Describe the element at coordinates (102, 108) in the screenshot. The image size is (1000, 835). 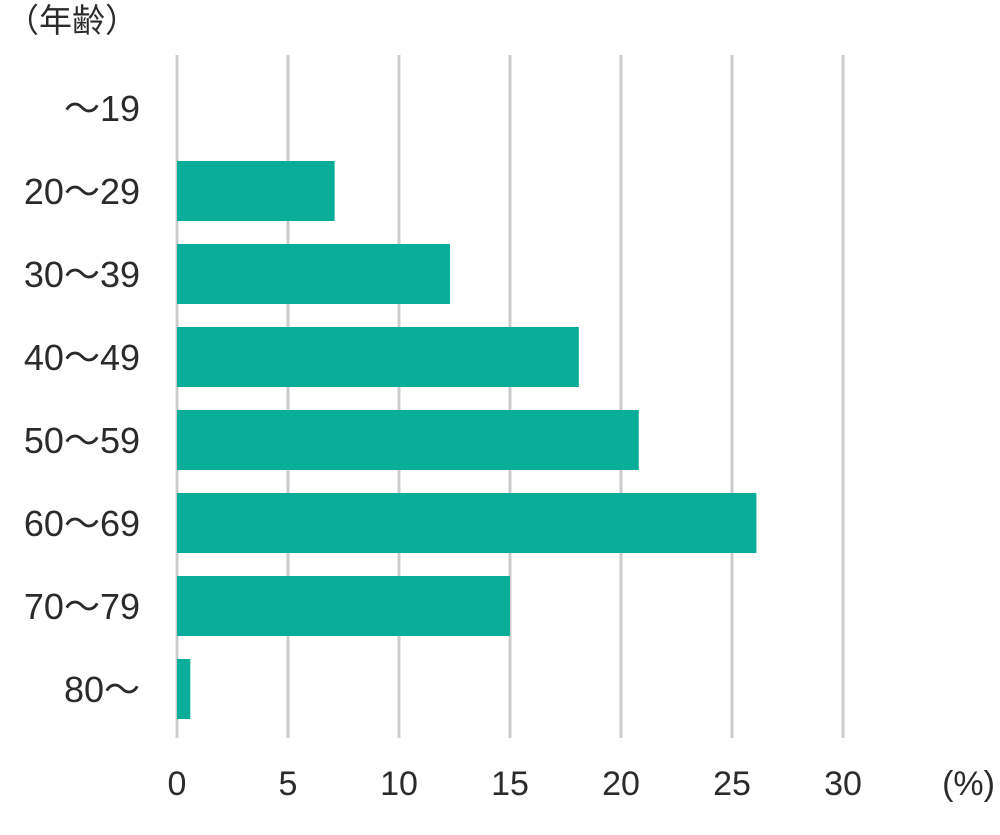
I see `category-label: ～19` at that location.